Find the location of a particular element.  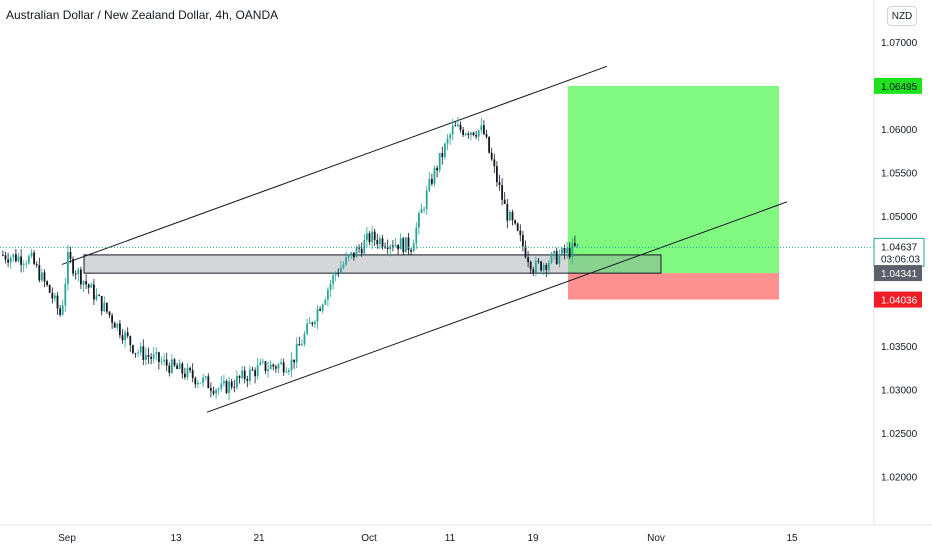

price-tick-label: 1.06000 is located at coordinates (899, 130).